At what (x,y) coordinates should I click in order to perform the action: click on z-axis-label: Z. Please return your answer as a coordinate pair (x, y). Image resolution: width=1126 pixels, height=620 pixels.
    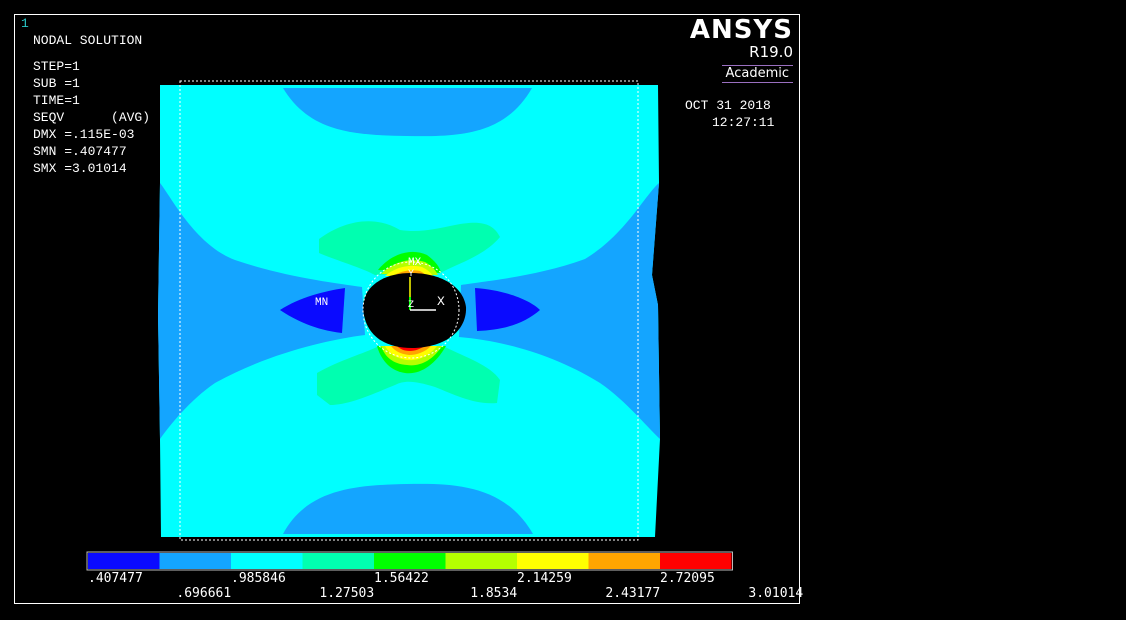
    Looking at the image, I should click on (411, 305).